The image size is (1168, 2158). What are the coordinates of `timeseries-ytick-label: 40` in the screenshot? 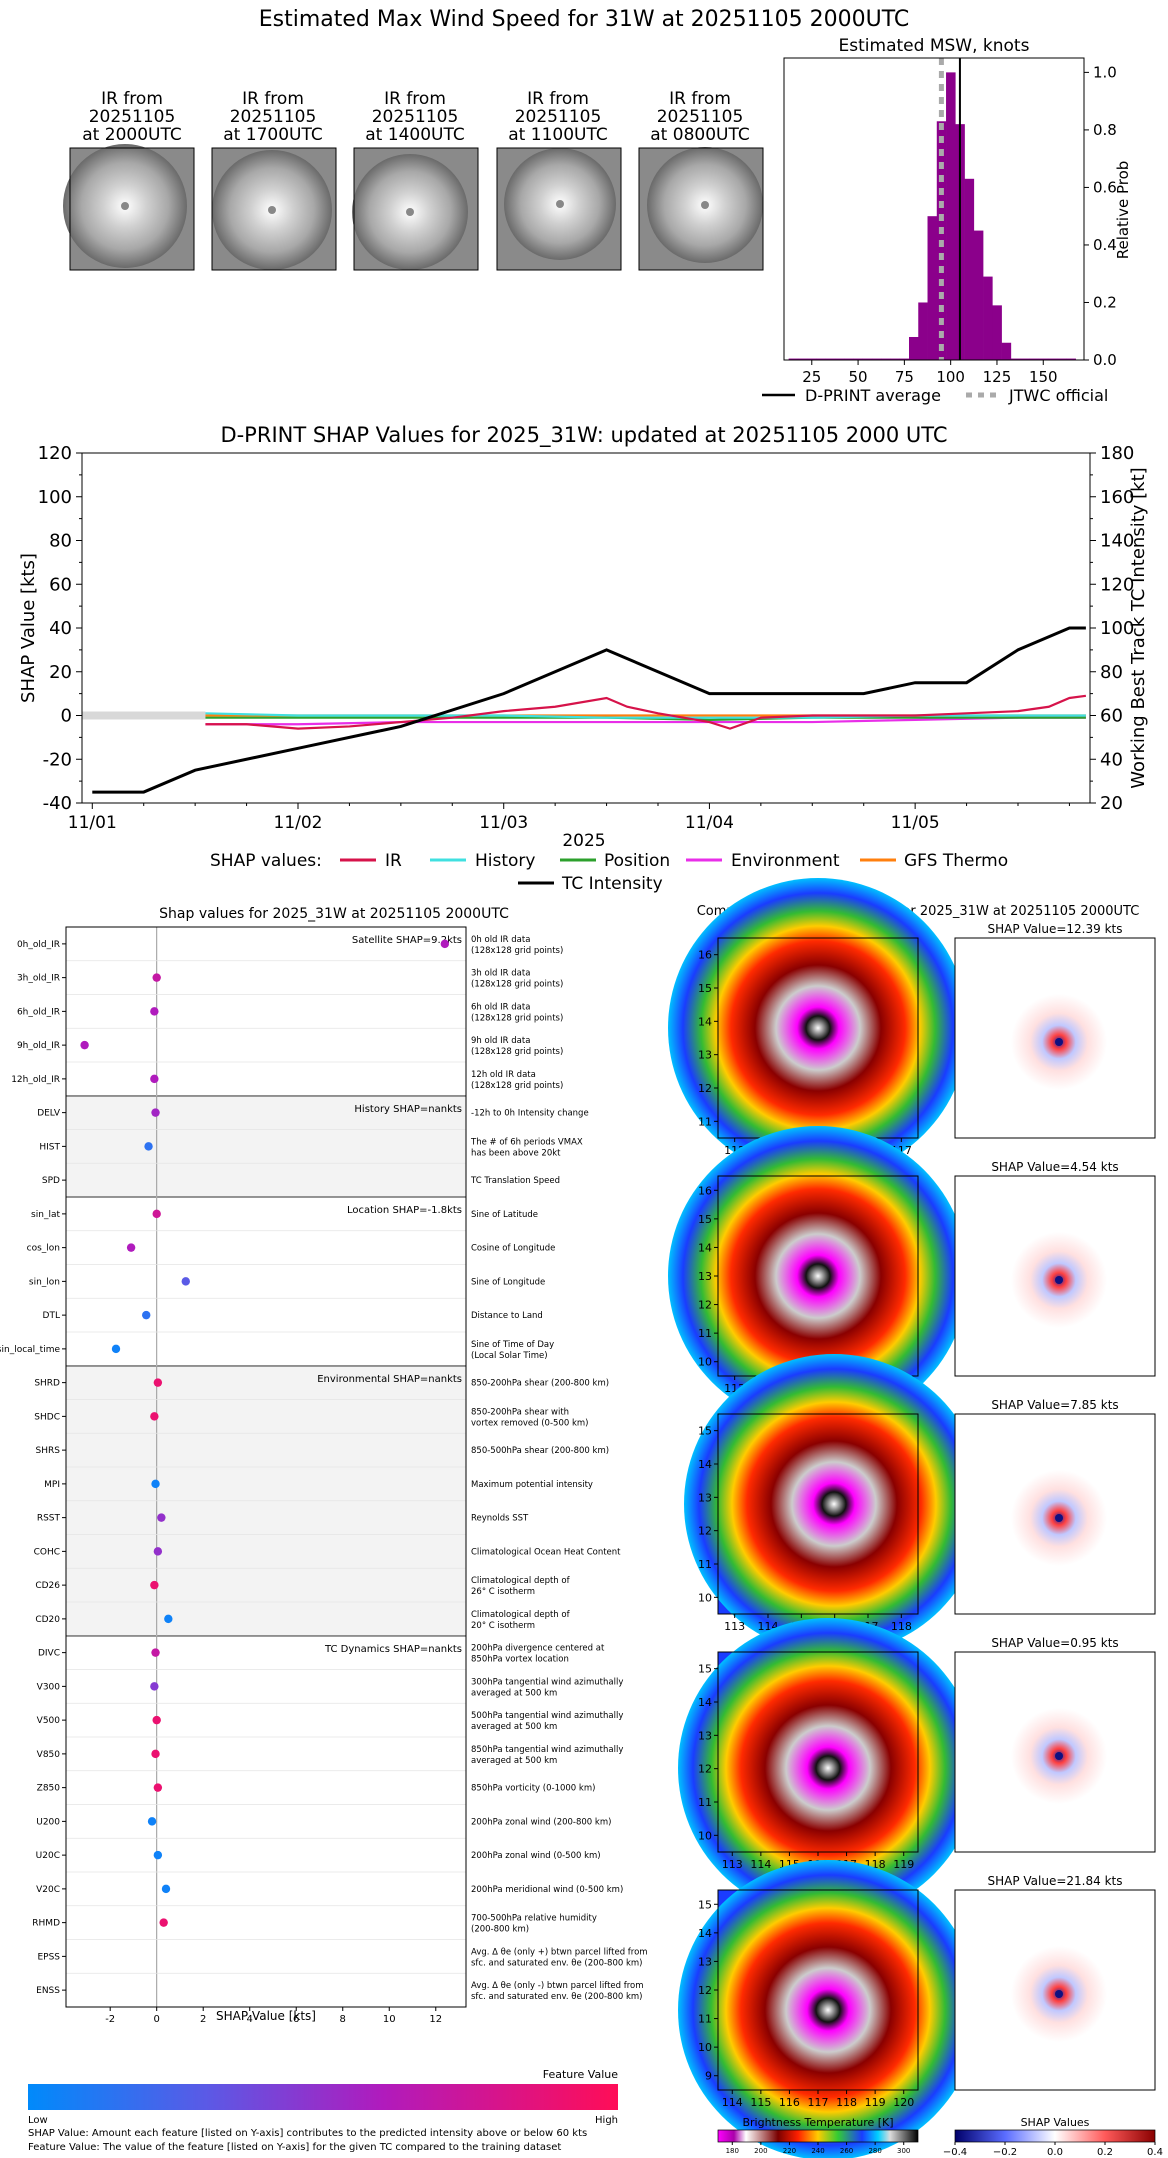 It's located at (60, 628).